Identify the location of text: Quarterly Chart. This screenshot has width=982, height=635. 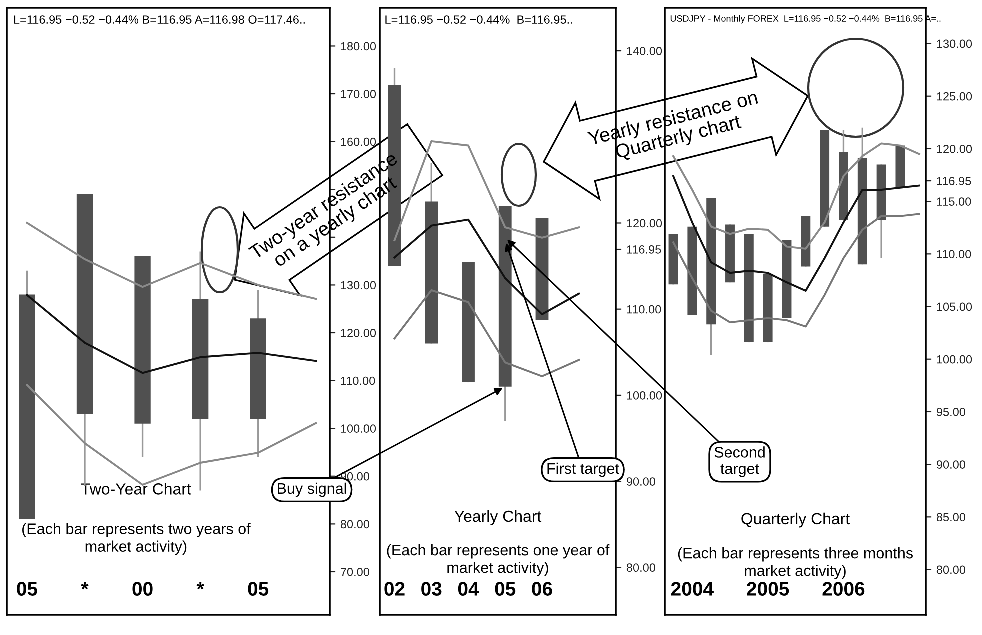
(796, 520).